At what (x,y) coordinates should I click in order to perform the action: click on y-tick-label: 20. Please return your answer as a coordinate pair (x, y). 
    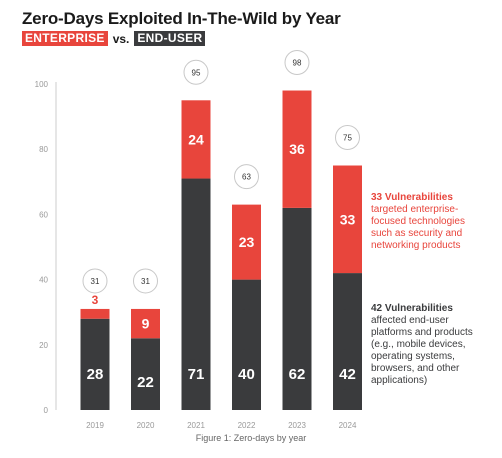
    Looking at the image, I should click on (43, 345).